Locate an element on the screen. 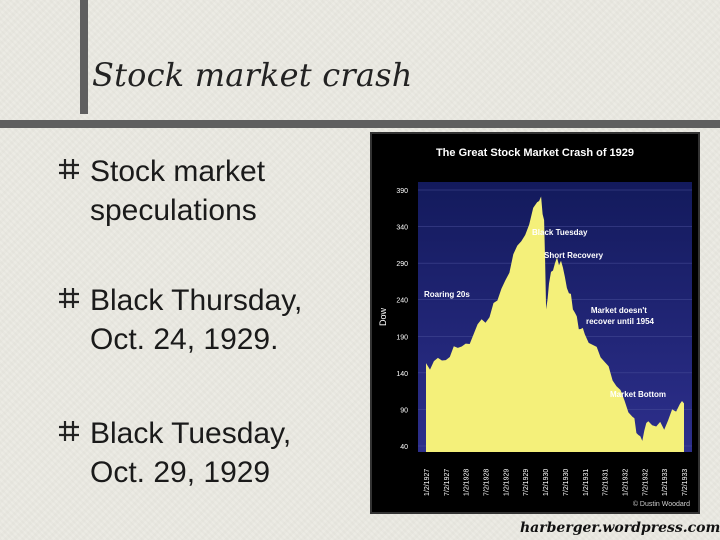  annotation-market-bottom: Market Bottom is located at coordinates (638, 394).